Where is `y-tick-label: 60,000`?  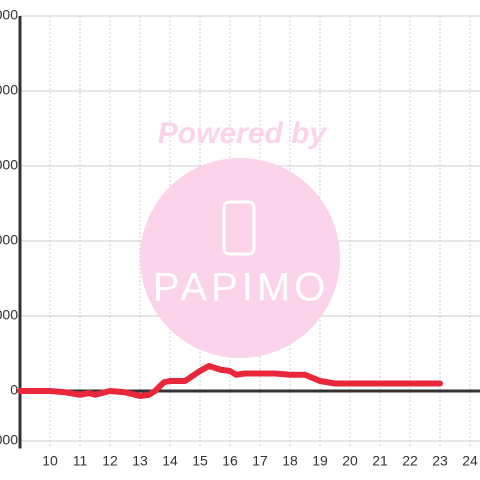
y-tick-label: 60,000 is located at coordinates (9, 240).